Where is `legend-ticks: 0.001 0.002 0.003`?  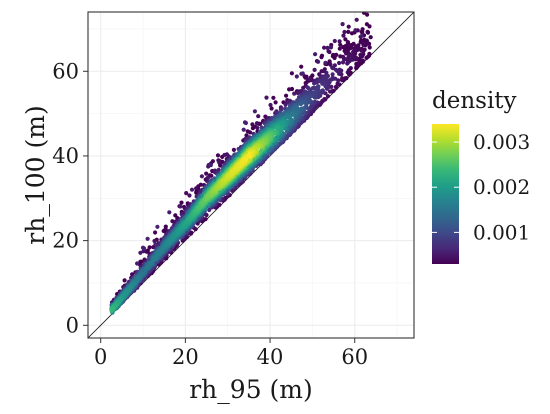 legend-ticks: 0.001 0.002 0.003 is located at coordinates (481, 187).